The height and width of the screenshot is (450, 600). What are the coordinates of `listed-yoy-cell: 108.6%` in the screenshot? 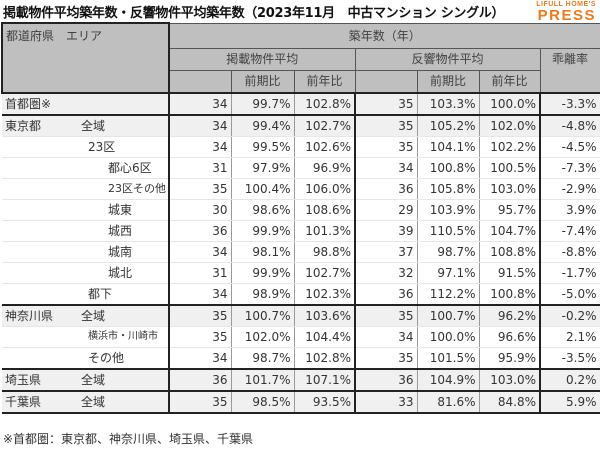 It's located at (324, 210).